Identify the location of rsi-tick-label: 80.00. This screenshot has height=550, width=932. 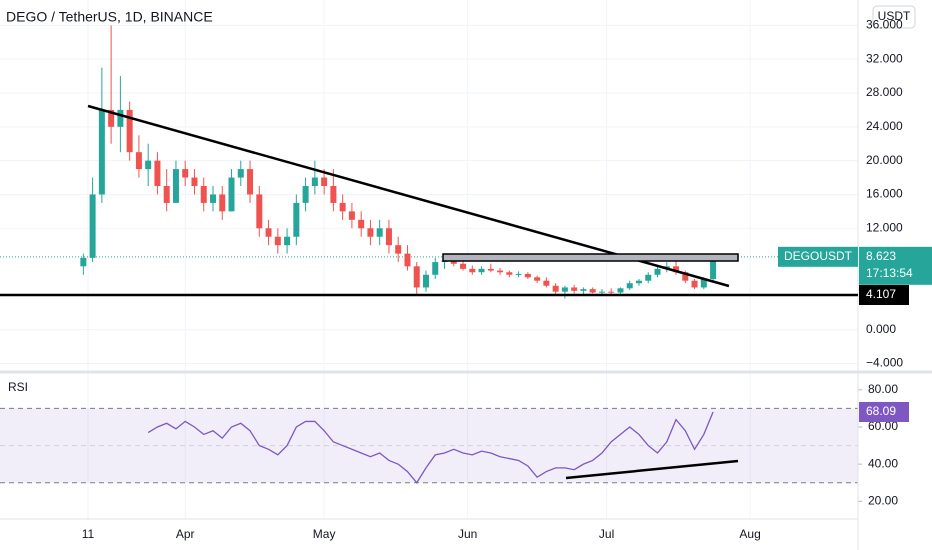
(883, 389).